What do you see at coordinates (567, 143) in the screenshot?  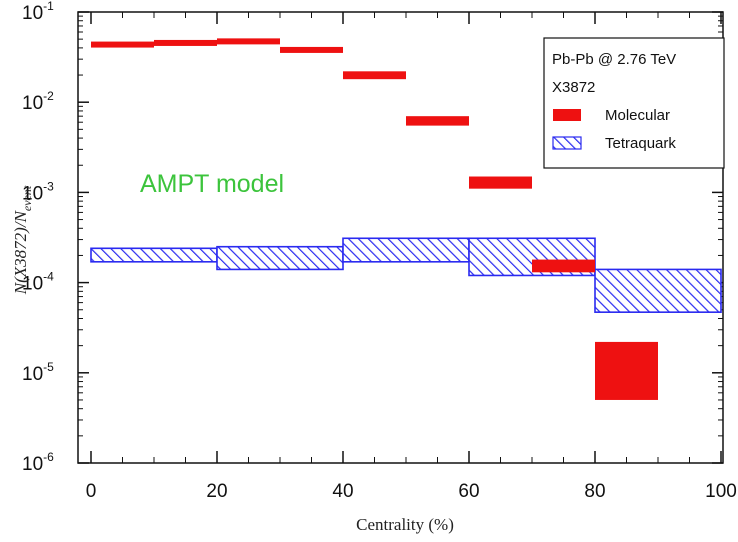 I see `legend-swatch-tetraquark` at bounding box center [567, 143].